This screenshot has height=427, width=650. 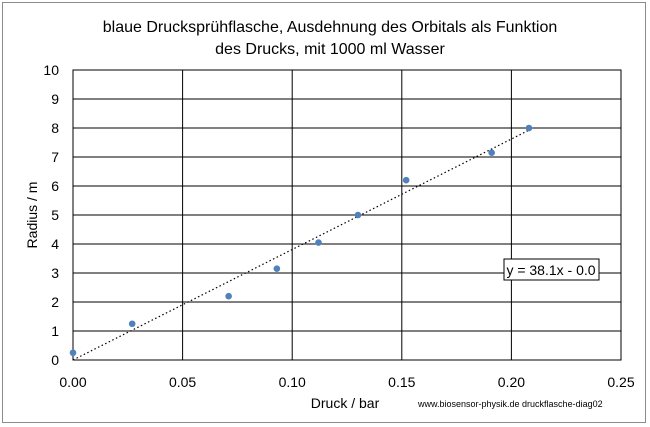 I want to click on x-tick-label: 0.25, so click(x=620, y=382).